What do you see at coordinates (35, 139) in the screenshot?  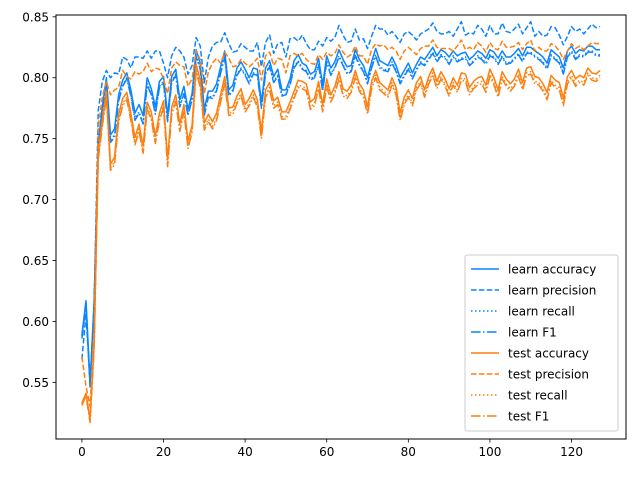 I see `y-tick-label: 0.75` at bounding box center [35, 139].